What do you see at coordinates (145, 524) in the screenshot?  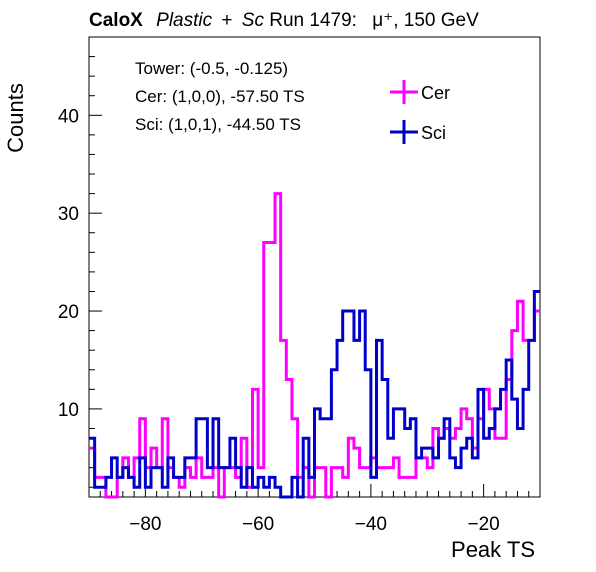 I see `x-tick-label: −80` at bounding box center [145, 524].